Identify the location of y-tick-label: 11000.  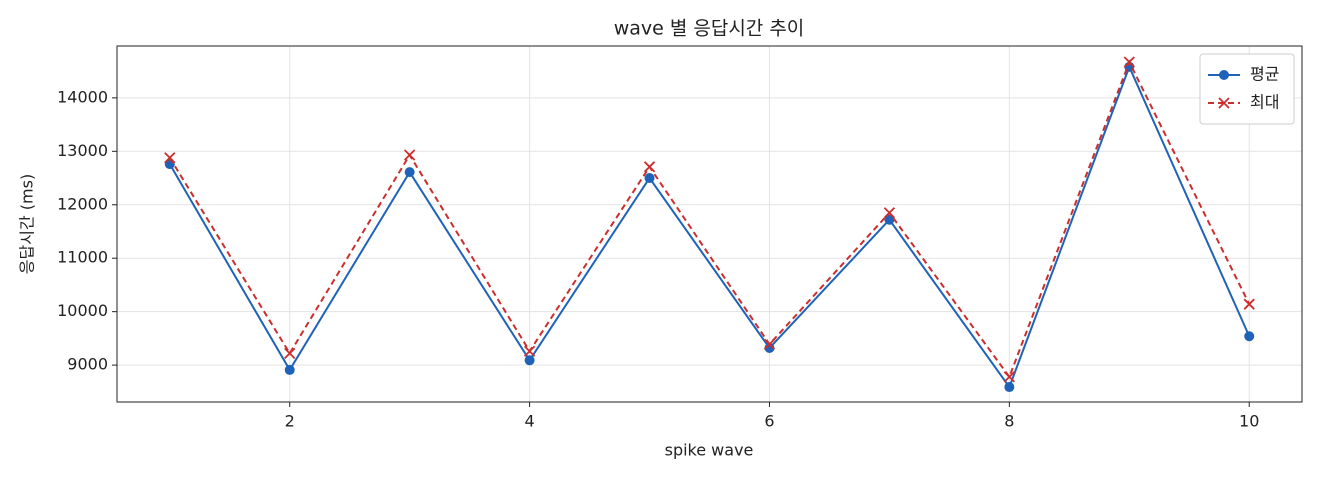
(82, 257).